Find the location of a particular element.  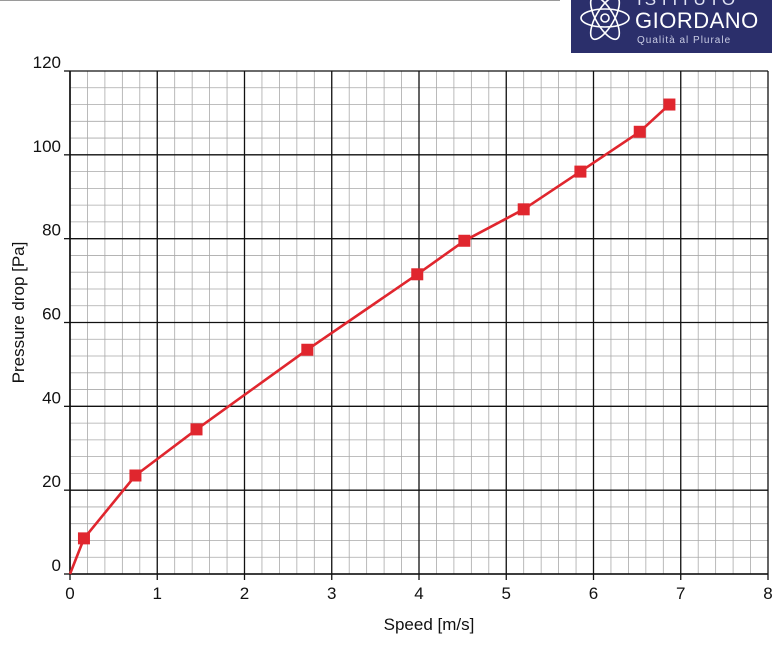

y-tick-label: 80 is located at coordinates (51, 230).